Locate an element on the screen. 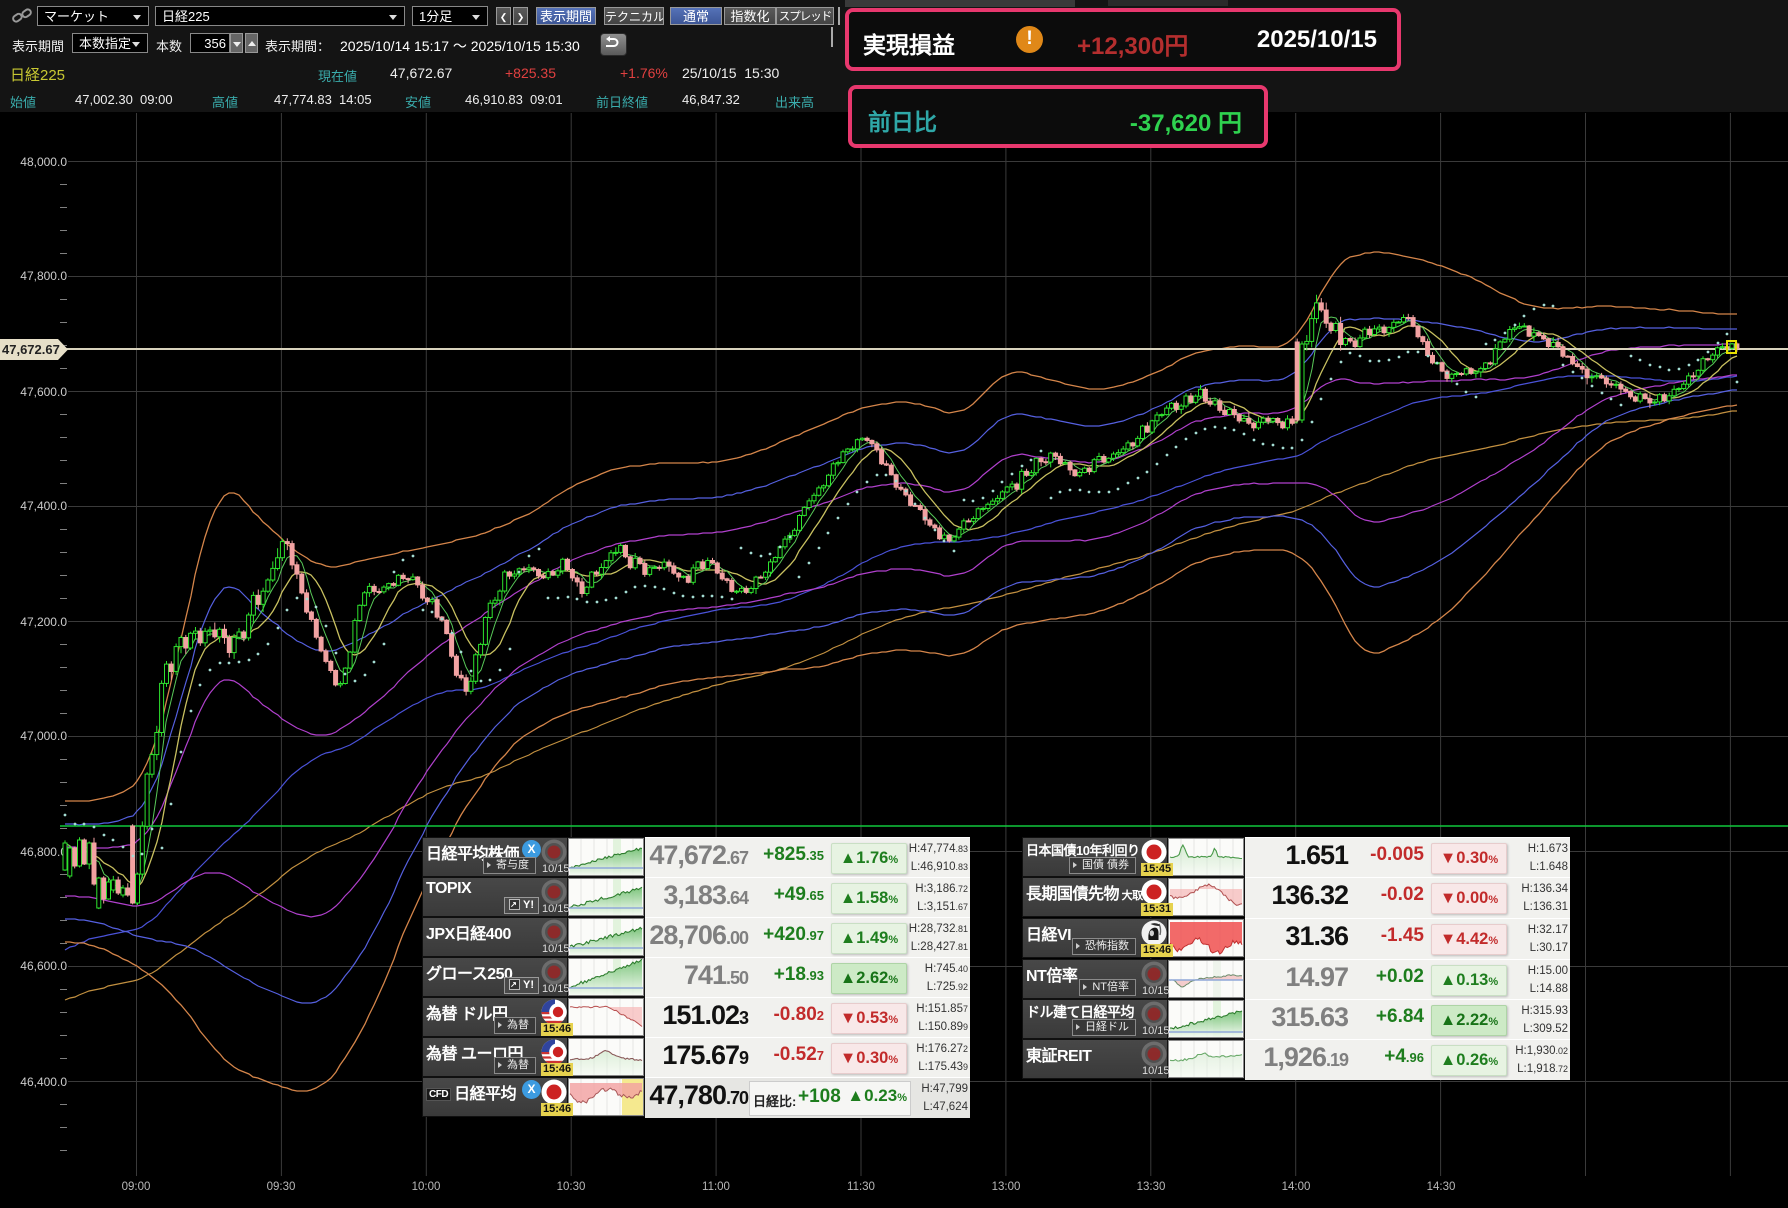 This screenshot has width=1788, height=1208. svg-text: 11:00 is located at coordinates (716, 1187).